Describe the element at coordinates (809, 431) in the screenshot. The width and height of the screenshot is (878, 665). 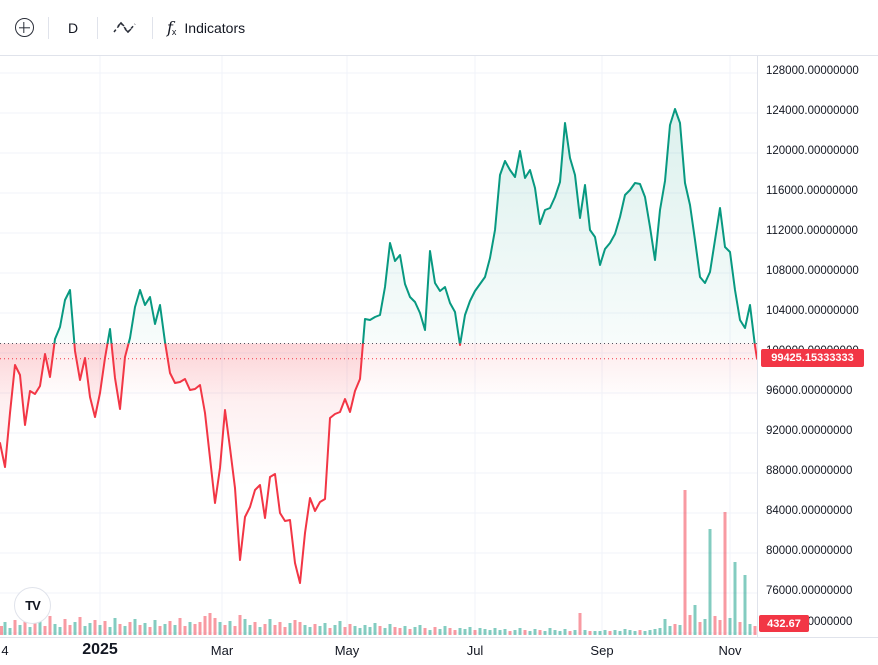
I see `price-axis-label: 92000.00000000` at that location.